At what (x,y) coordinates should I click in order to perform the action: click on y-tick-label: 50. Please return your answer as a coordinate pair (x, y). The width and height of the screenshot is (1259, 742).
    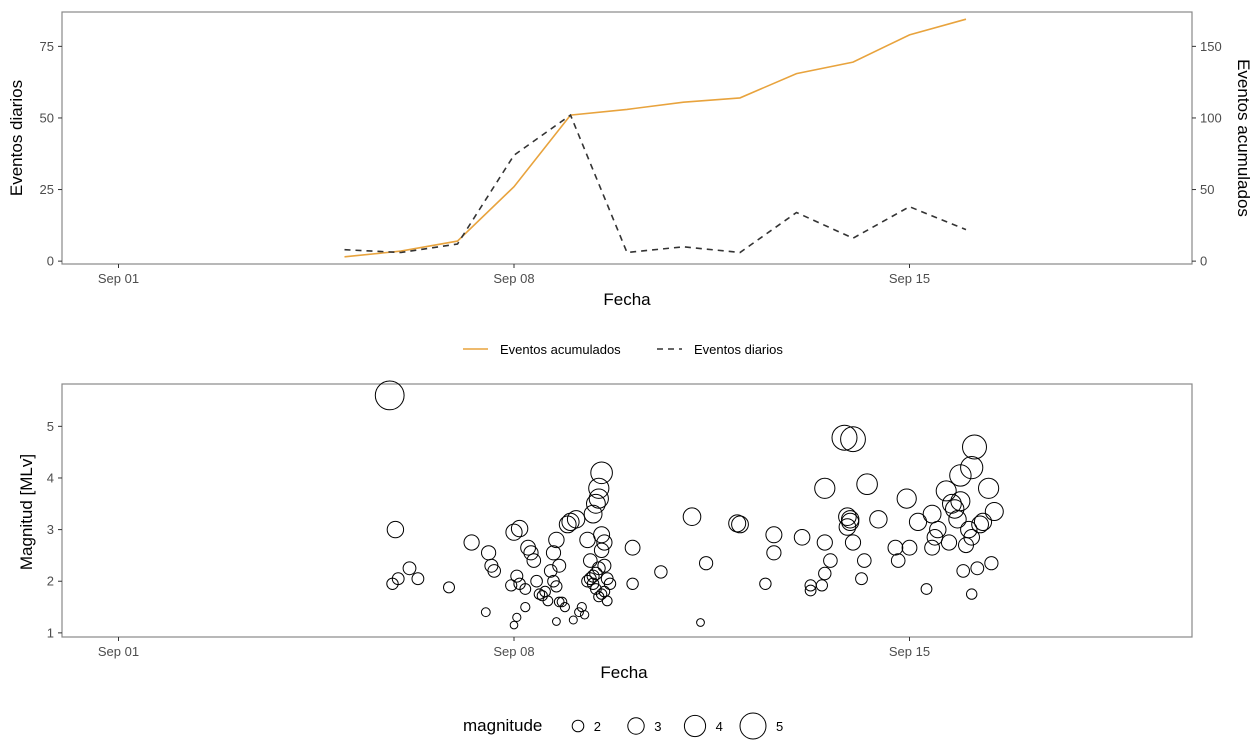
    Looking at the image, I should click on (47, 117).